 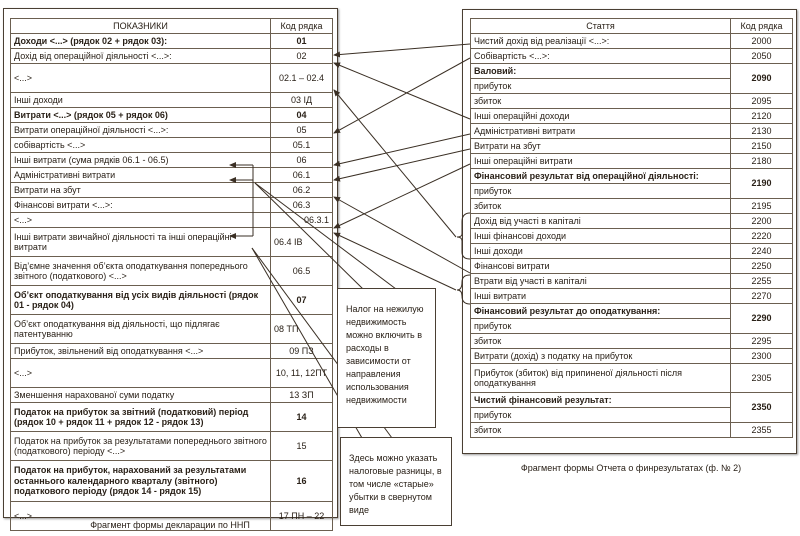 I want to click on table-row: <...> 17 ПН – 22, so click(x=171, y=516).